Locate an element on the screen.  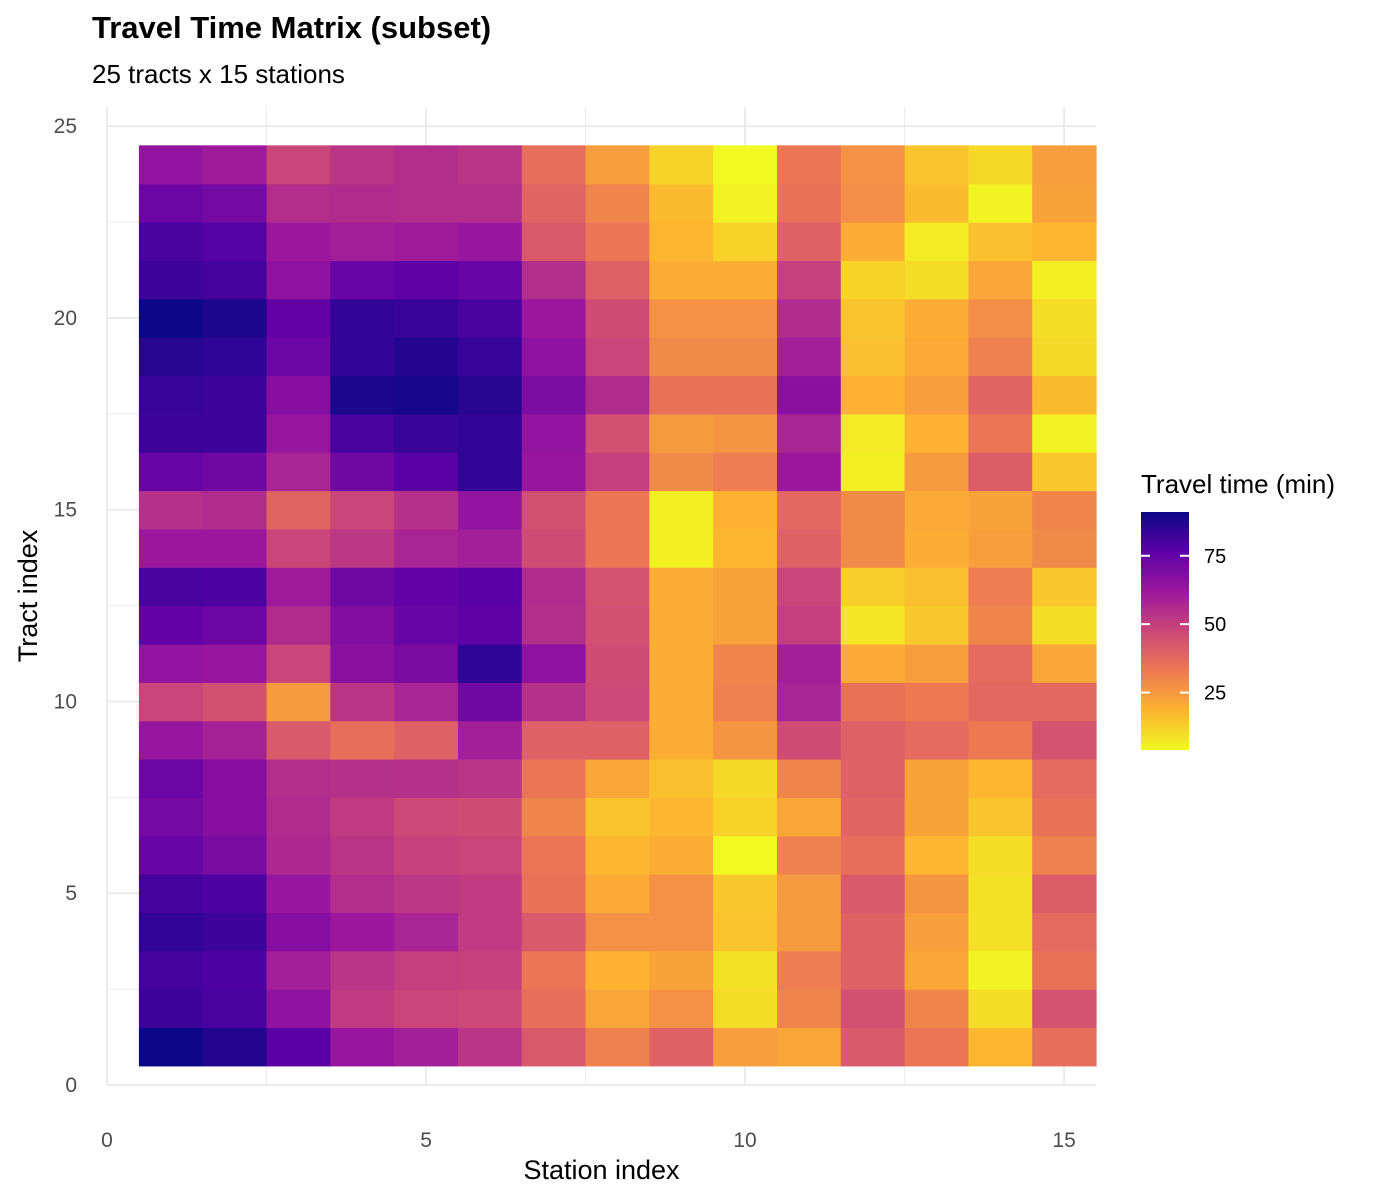
legend: Travel time (min) 25 50 75 is located at coordinates (1238, 609).